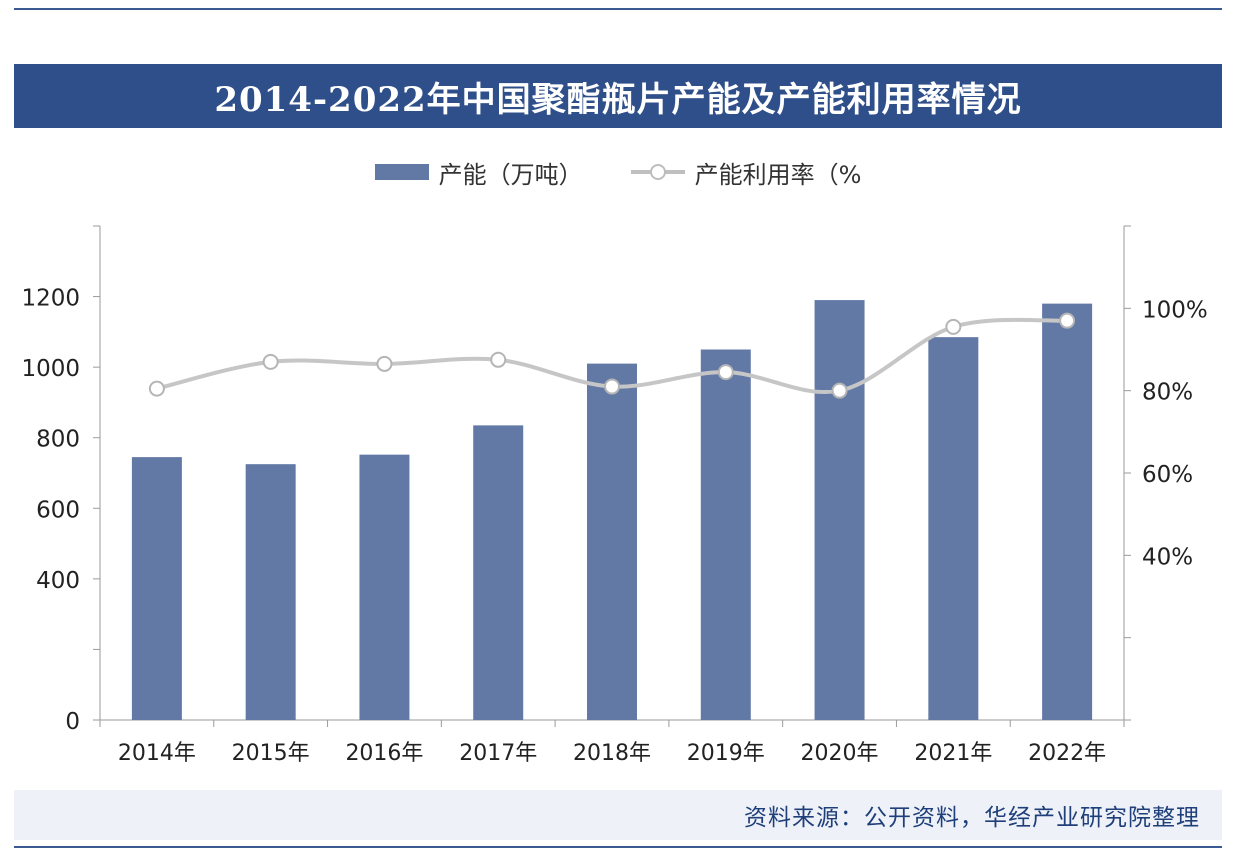  I want to click on y-left-tick-label: 1000, so click(50, 369).